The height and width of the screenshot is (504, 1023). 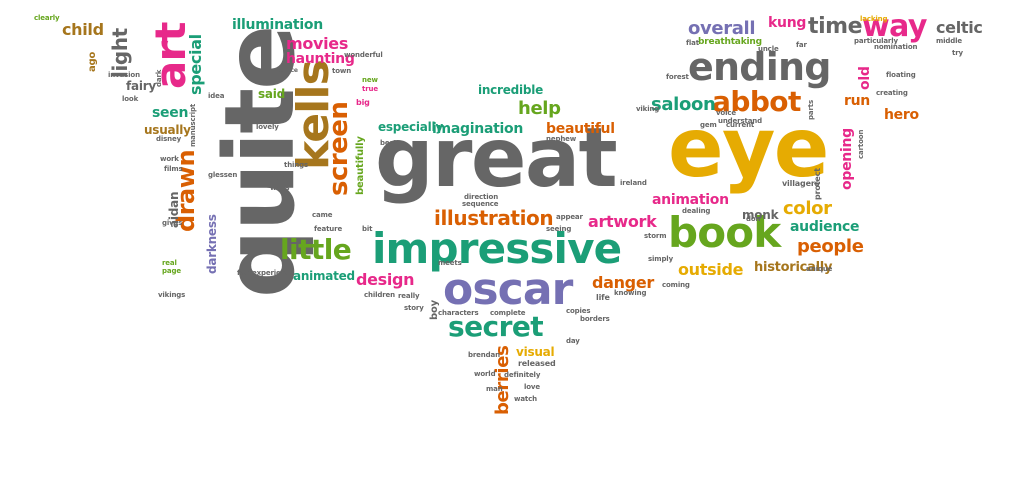 What do you see at coordinates (370, 80) in the screenshot?
I see `word-new: new` at bounding box center [370, 80].